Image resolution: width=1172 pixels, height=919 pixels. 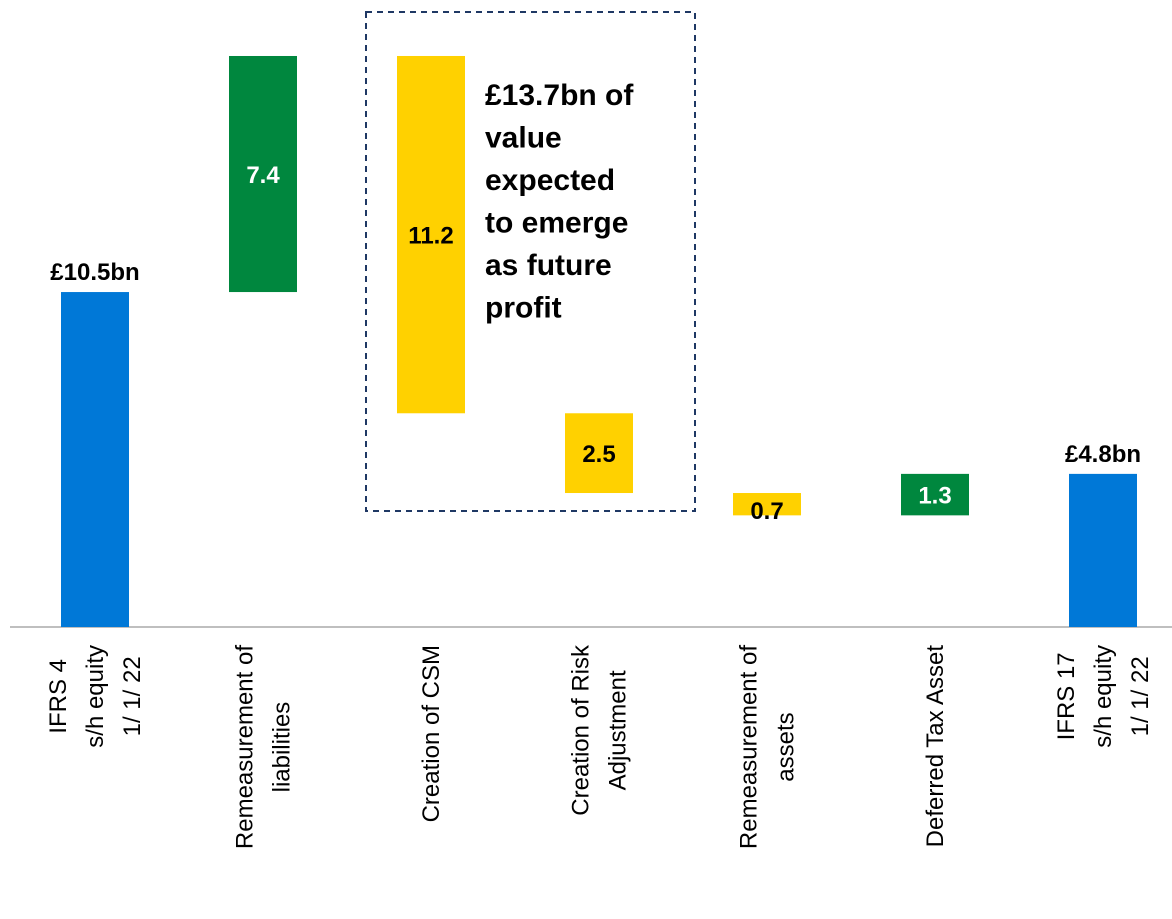 I want to click on x-tick-label-line: IFRS 17, so click(x=1066, y=696).